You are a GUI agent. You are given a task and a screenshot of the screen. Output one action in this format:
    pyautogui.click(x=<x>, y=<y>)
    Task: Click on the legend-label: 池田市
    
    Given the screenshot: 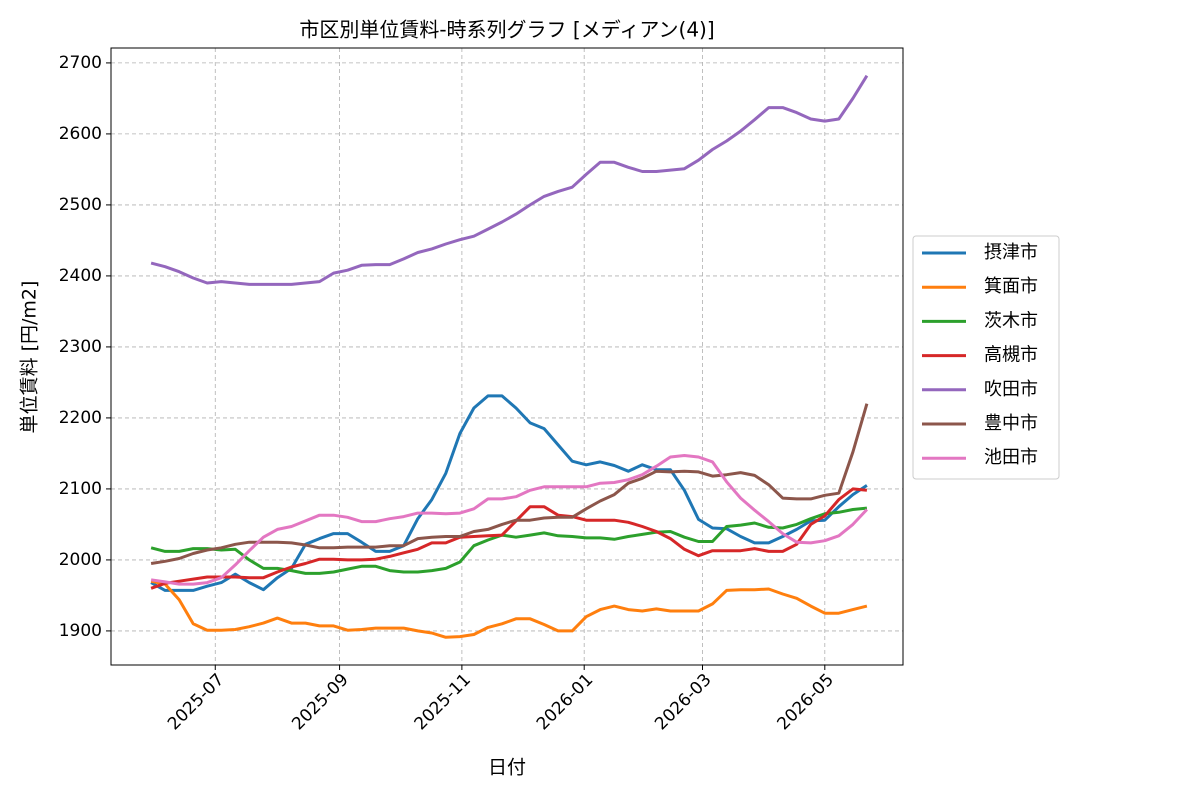 What is the action you would take?
    pyautogui.click(x=1011, y=457)
    